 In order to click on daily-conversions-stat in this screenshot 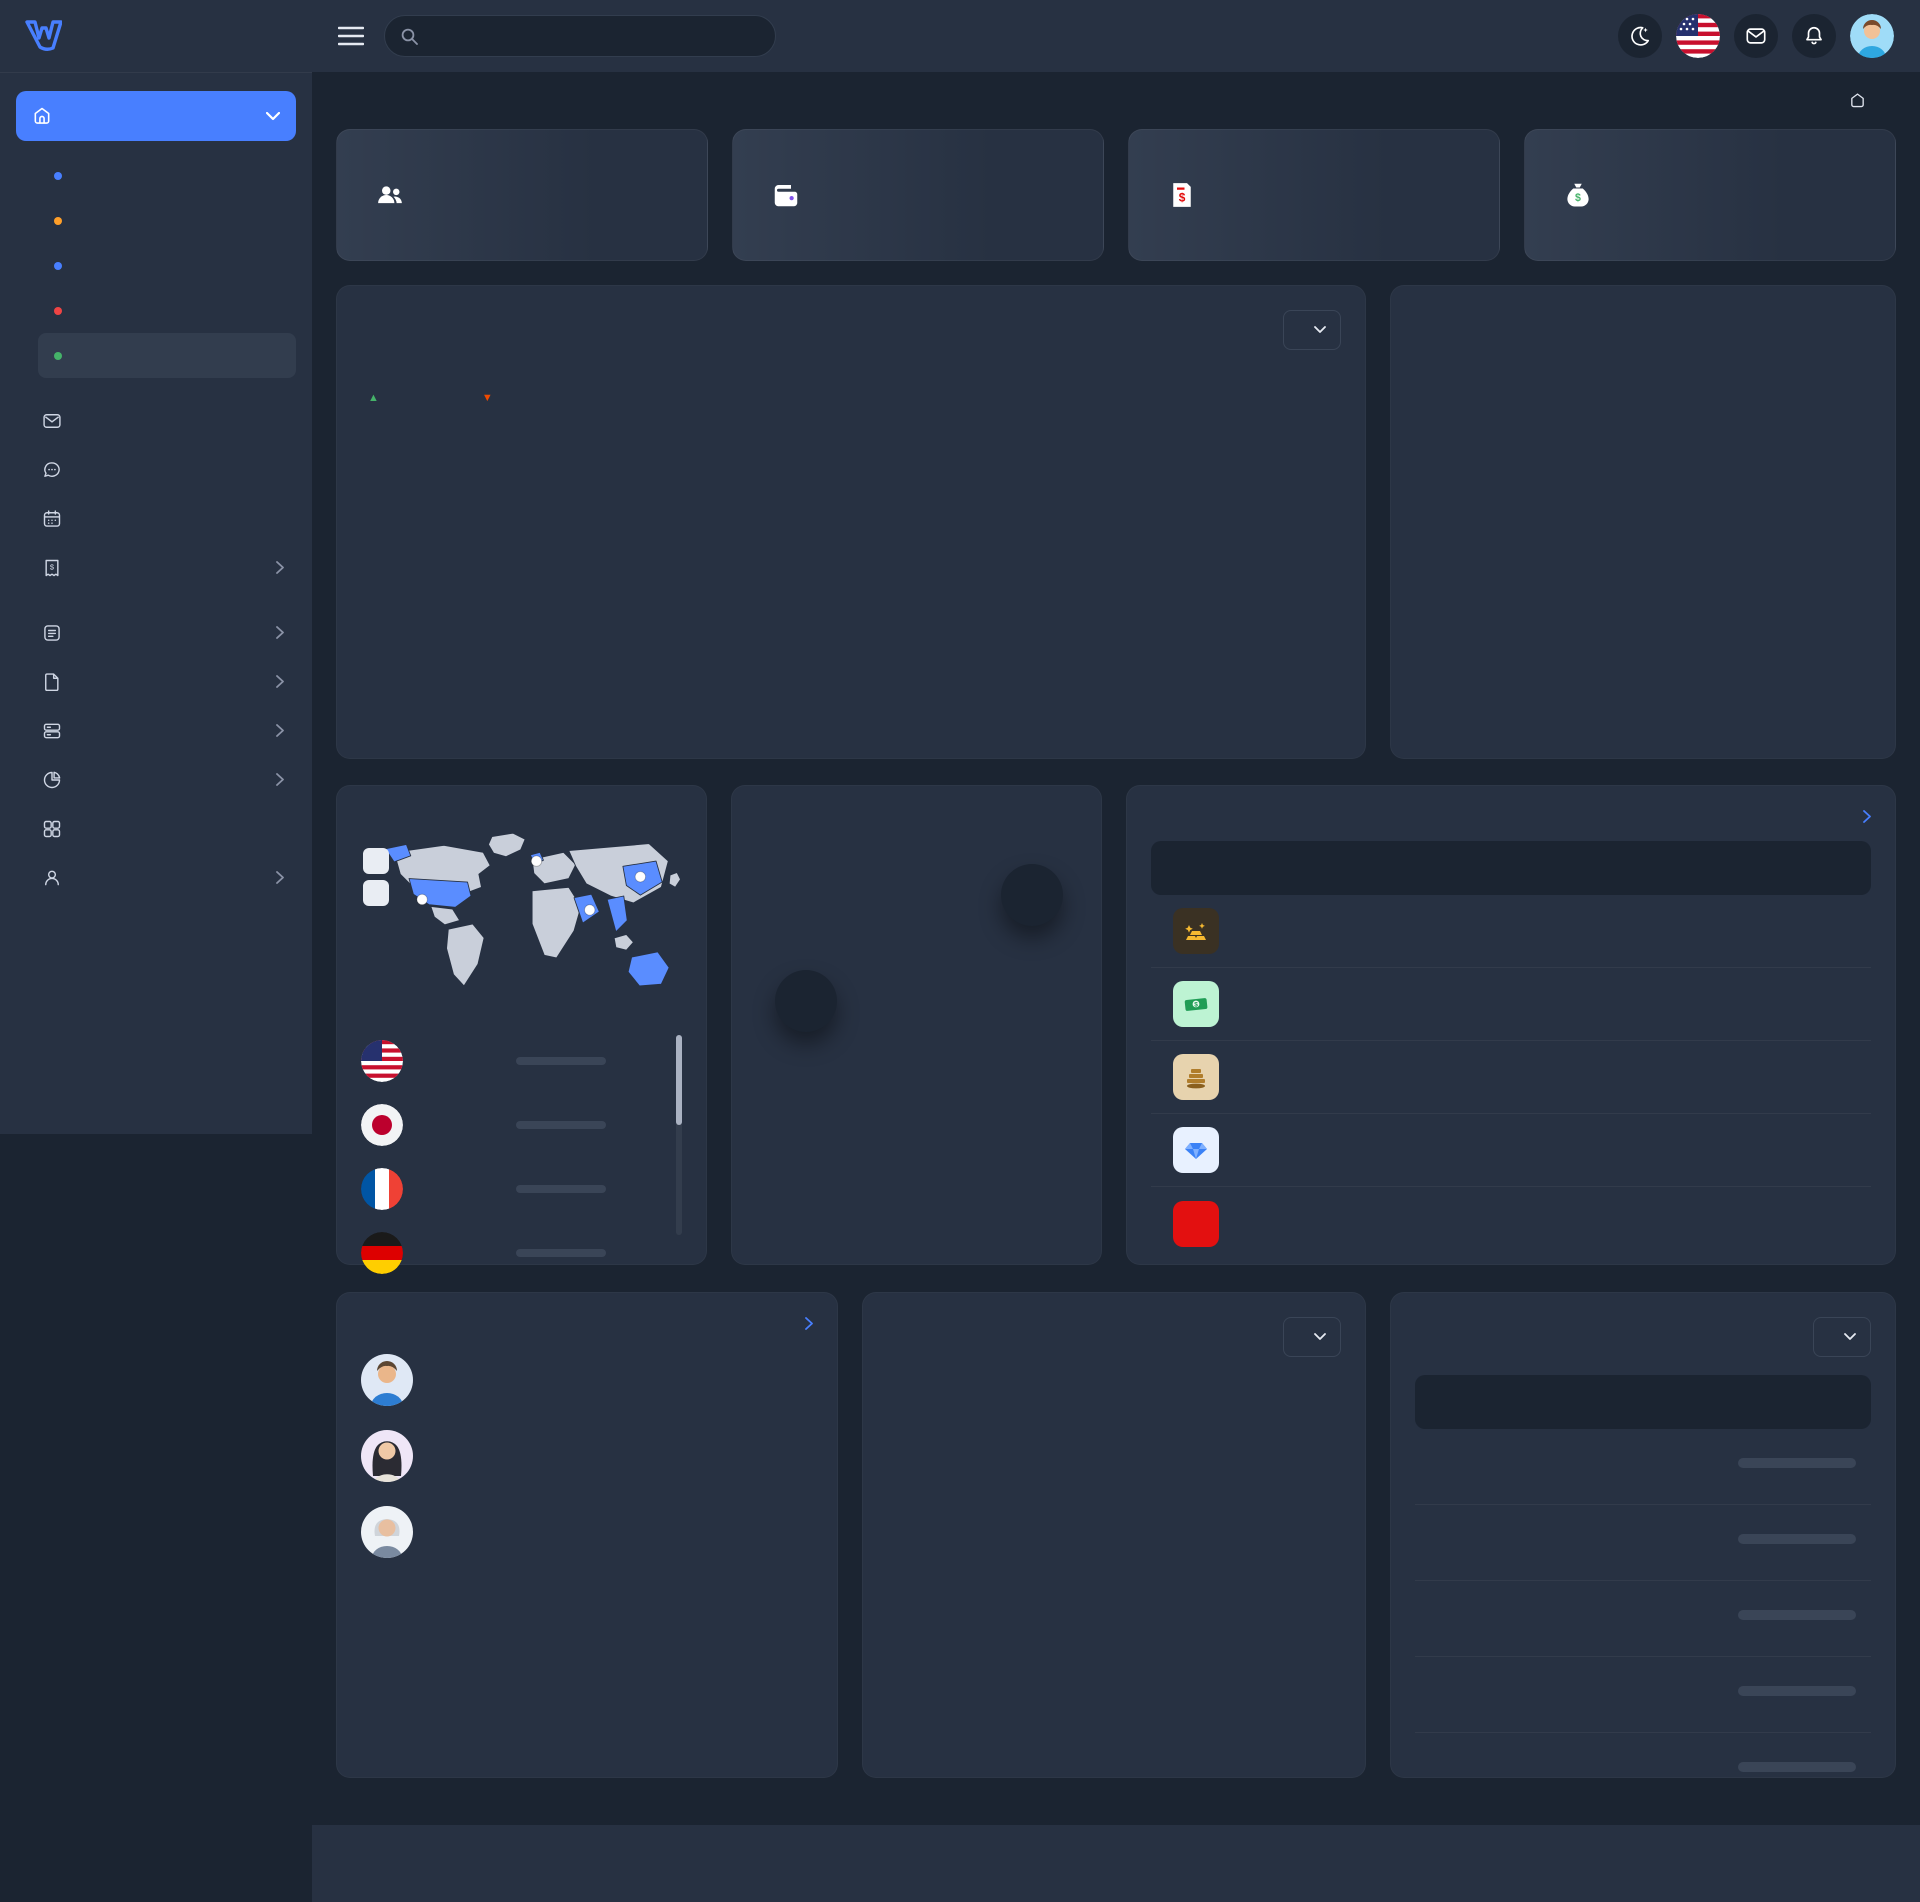, I will do `click(1643, 380)`.